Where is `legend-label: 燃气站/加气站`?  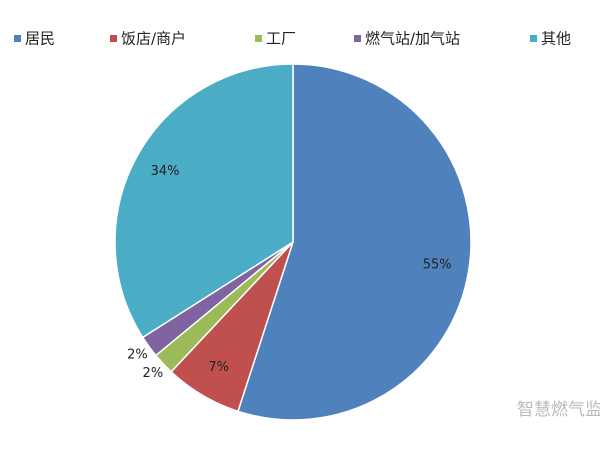 legend-label: 燃气站/加气站 is located at coordinates (412, 39).